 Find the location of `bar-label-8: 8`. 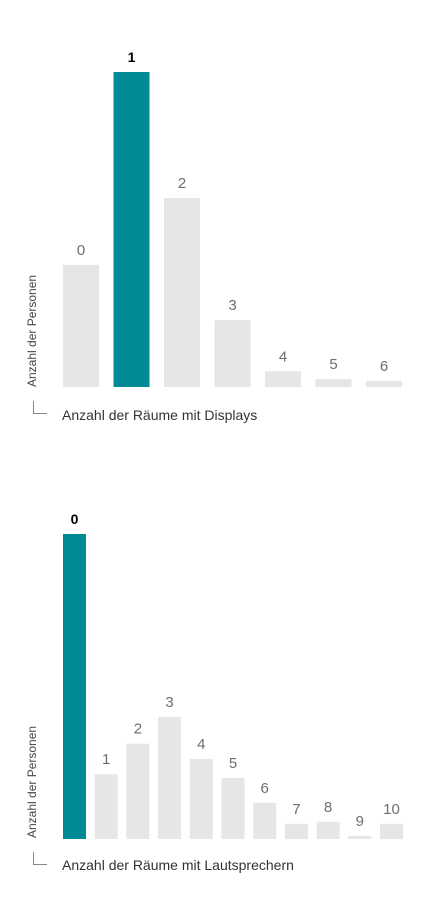

bar-label-8: 8 is located at coordinates (328, 807).